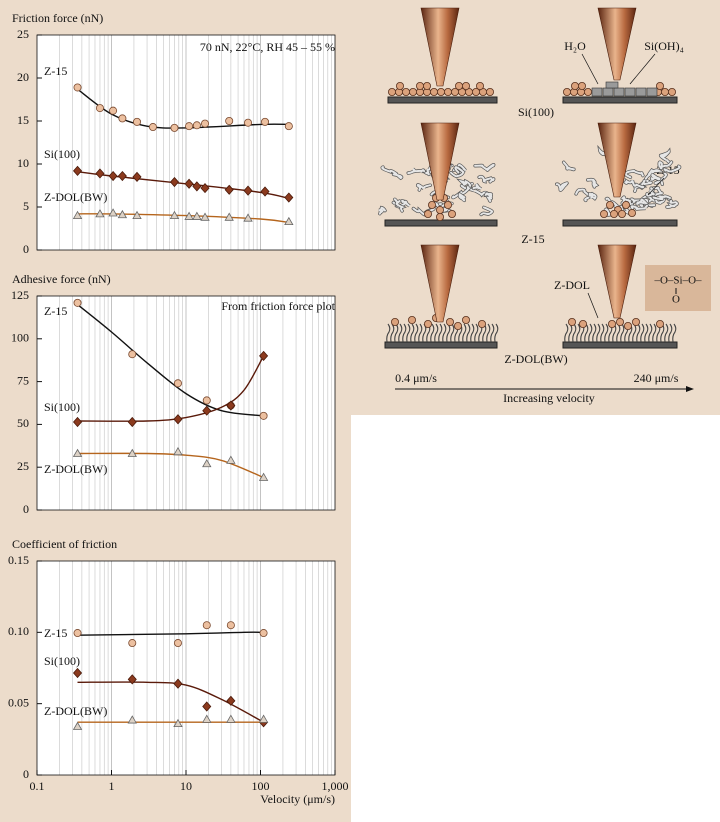 This screenshot has height=822, width=720. I want to click on y-tick-label: 0, so click(26, 509).